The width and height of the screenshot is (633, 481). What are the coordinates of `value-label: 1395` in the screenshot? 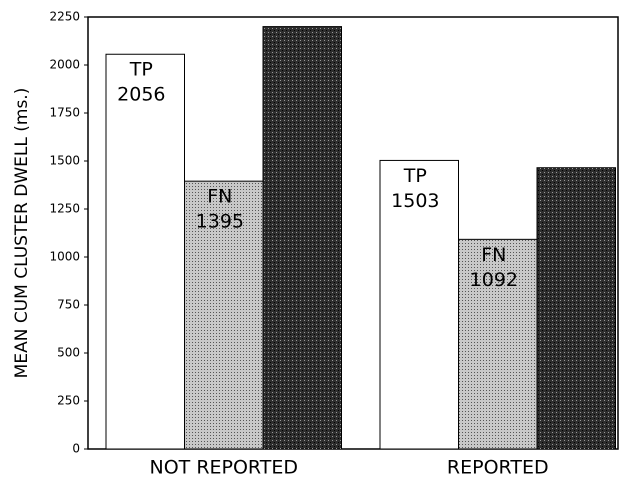 It's located at (220, 222).